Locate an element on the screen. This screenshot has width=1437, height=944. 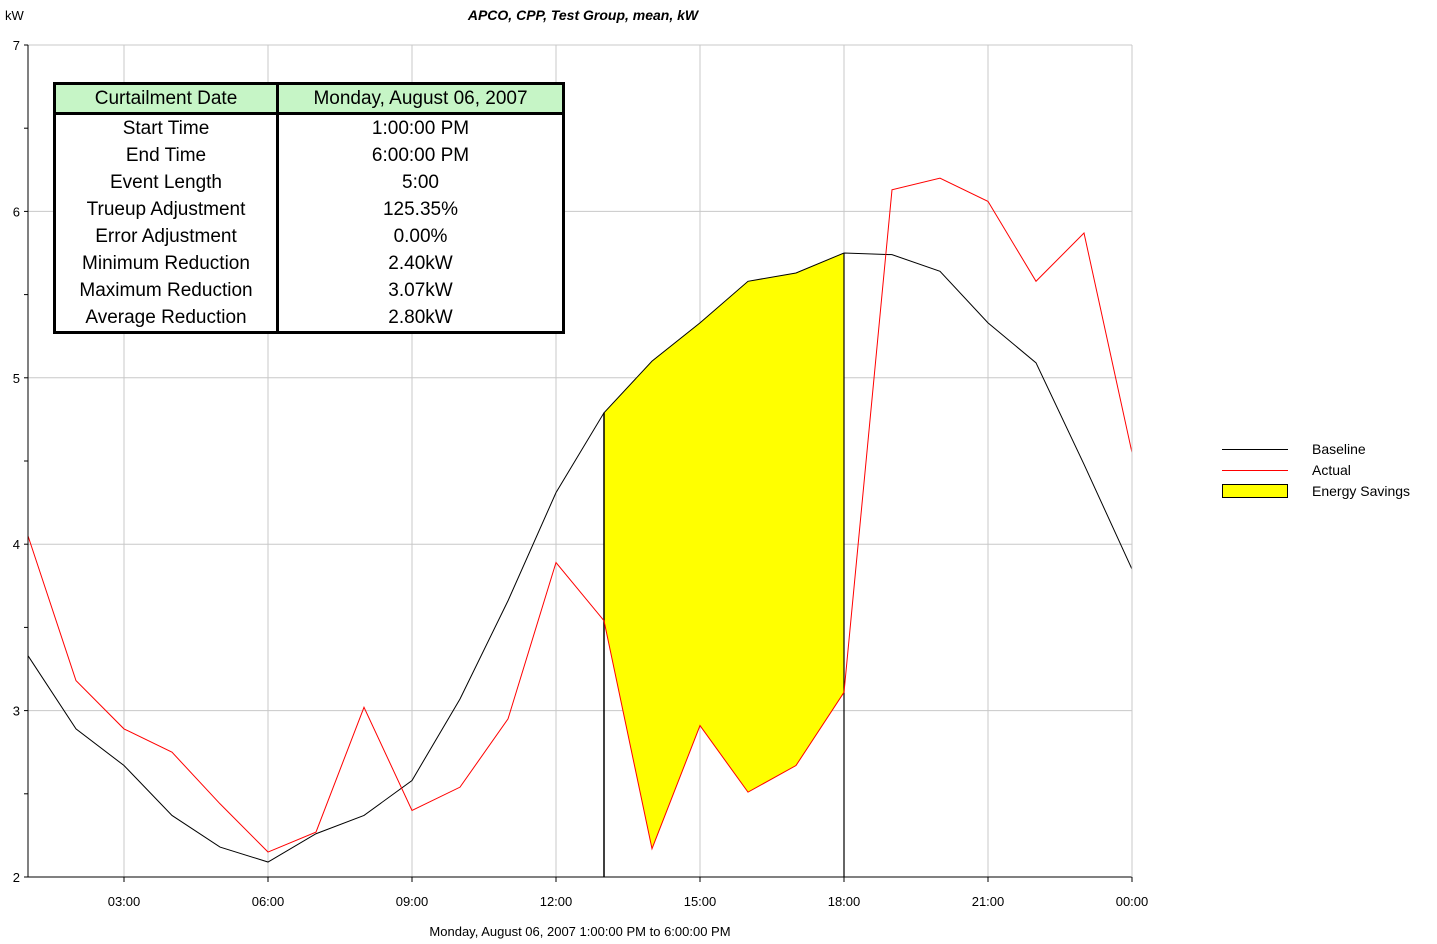
info-table-header: Curtailment Date Monday, August 06, 2007 is located at coordinates (309, 99).